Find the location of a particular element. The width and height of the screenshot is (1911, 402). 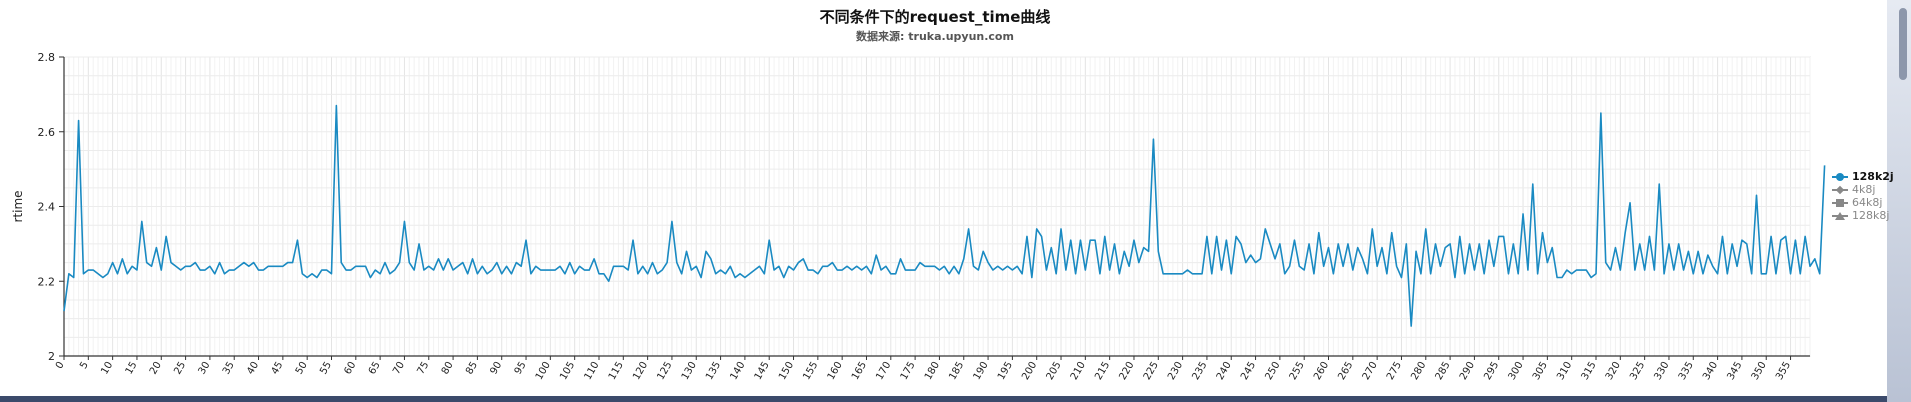

x-tick-label: 210 is located at coordinates (1078, 371).